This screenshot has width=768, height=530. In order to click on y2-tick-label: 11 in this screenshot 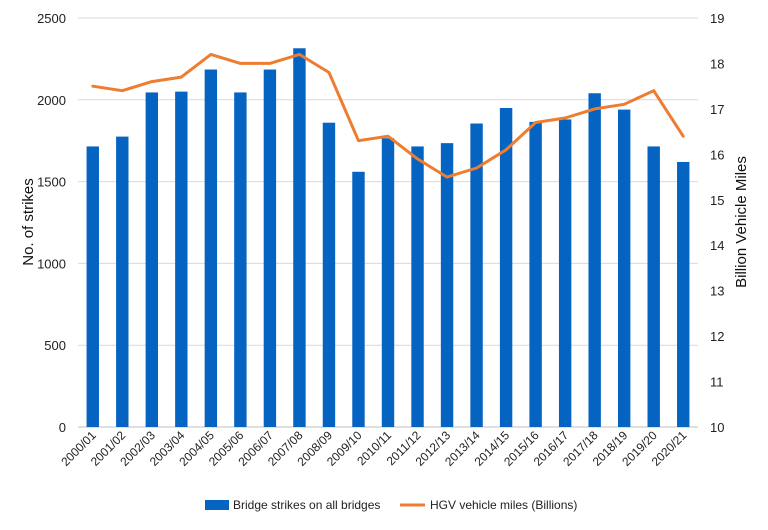, I will do `click(717, 382)`.